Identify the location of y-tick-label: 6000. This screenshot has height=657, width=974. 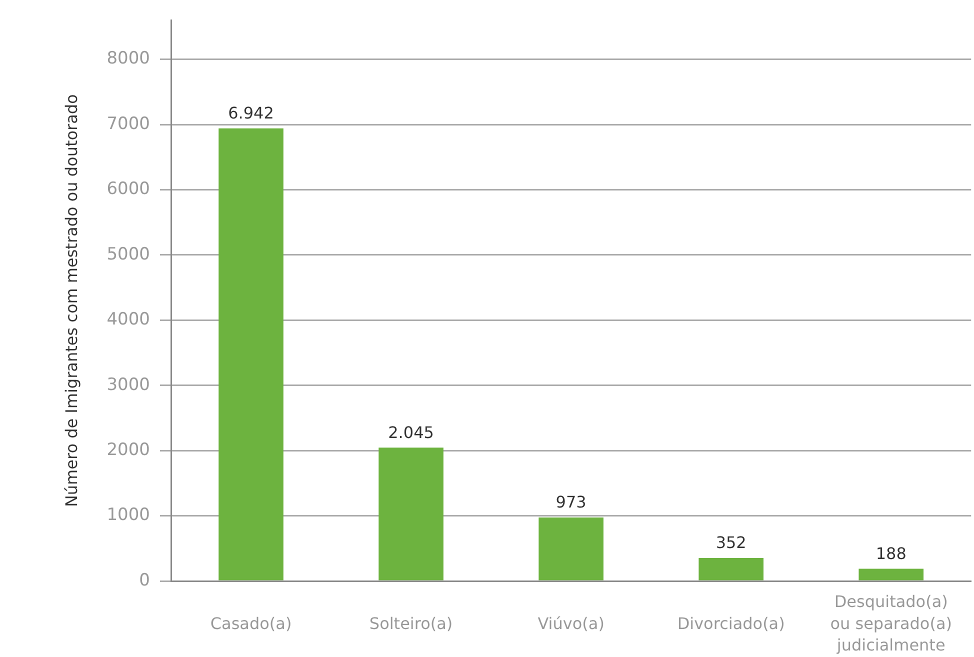
(128, 189).